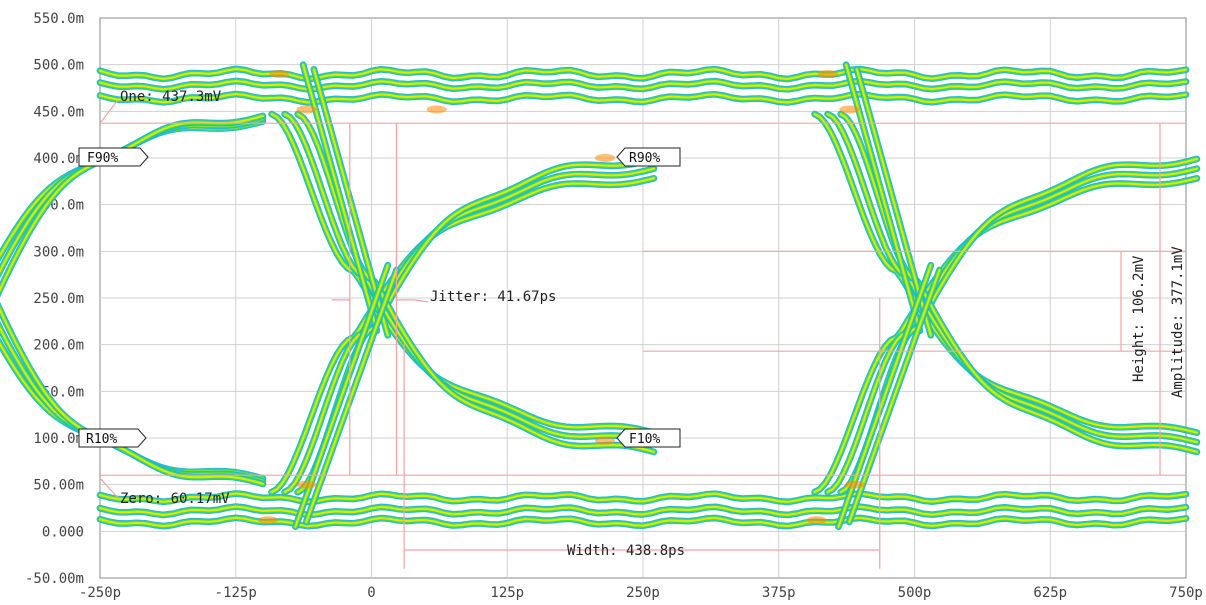  Describe the element at coordinates (421, 301) in the screenshot. I see `jitter-leader` at that location.